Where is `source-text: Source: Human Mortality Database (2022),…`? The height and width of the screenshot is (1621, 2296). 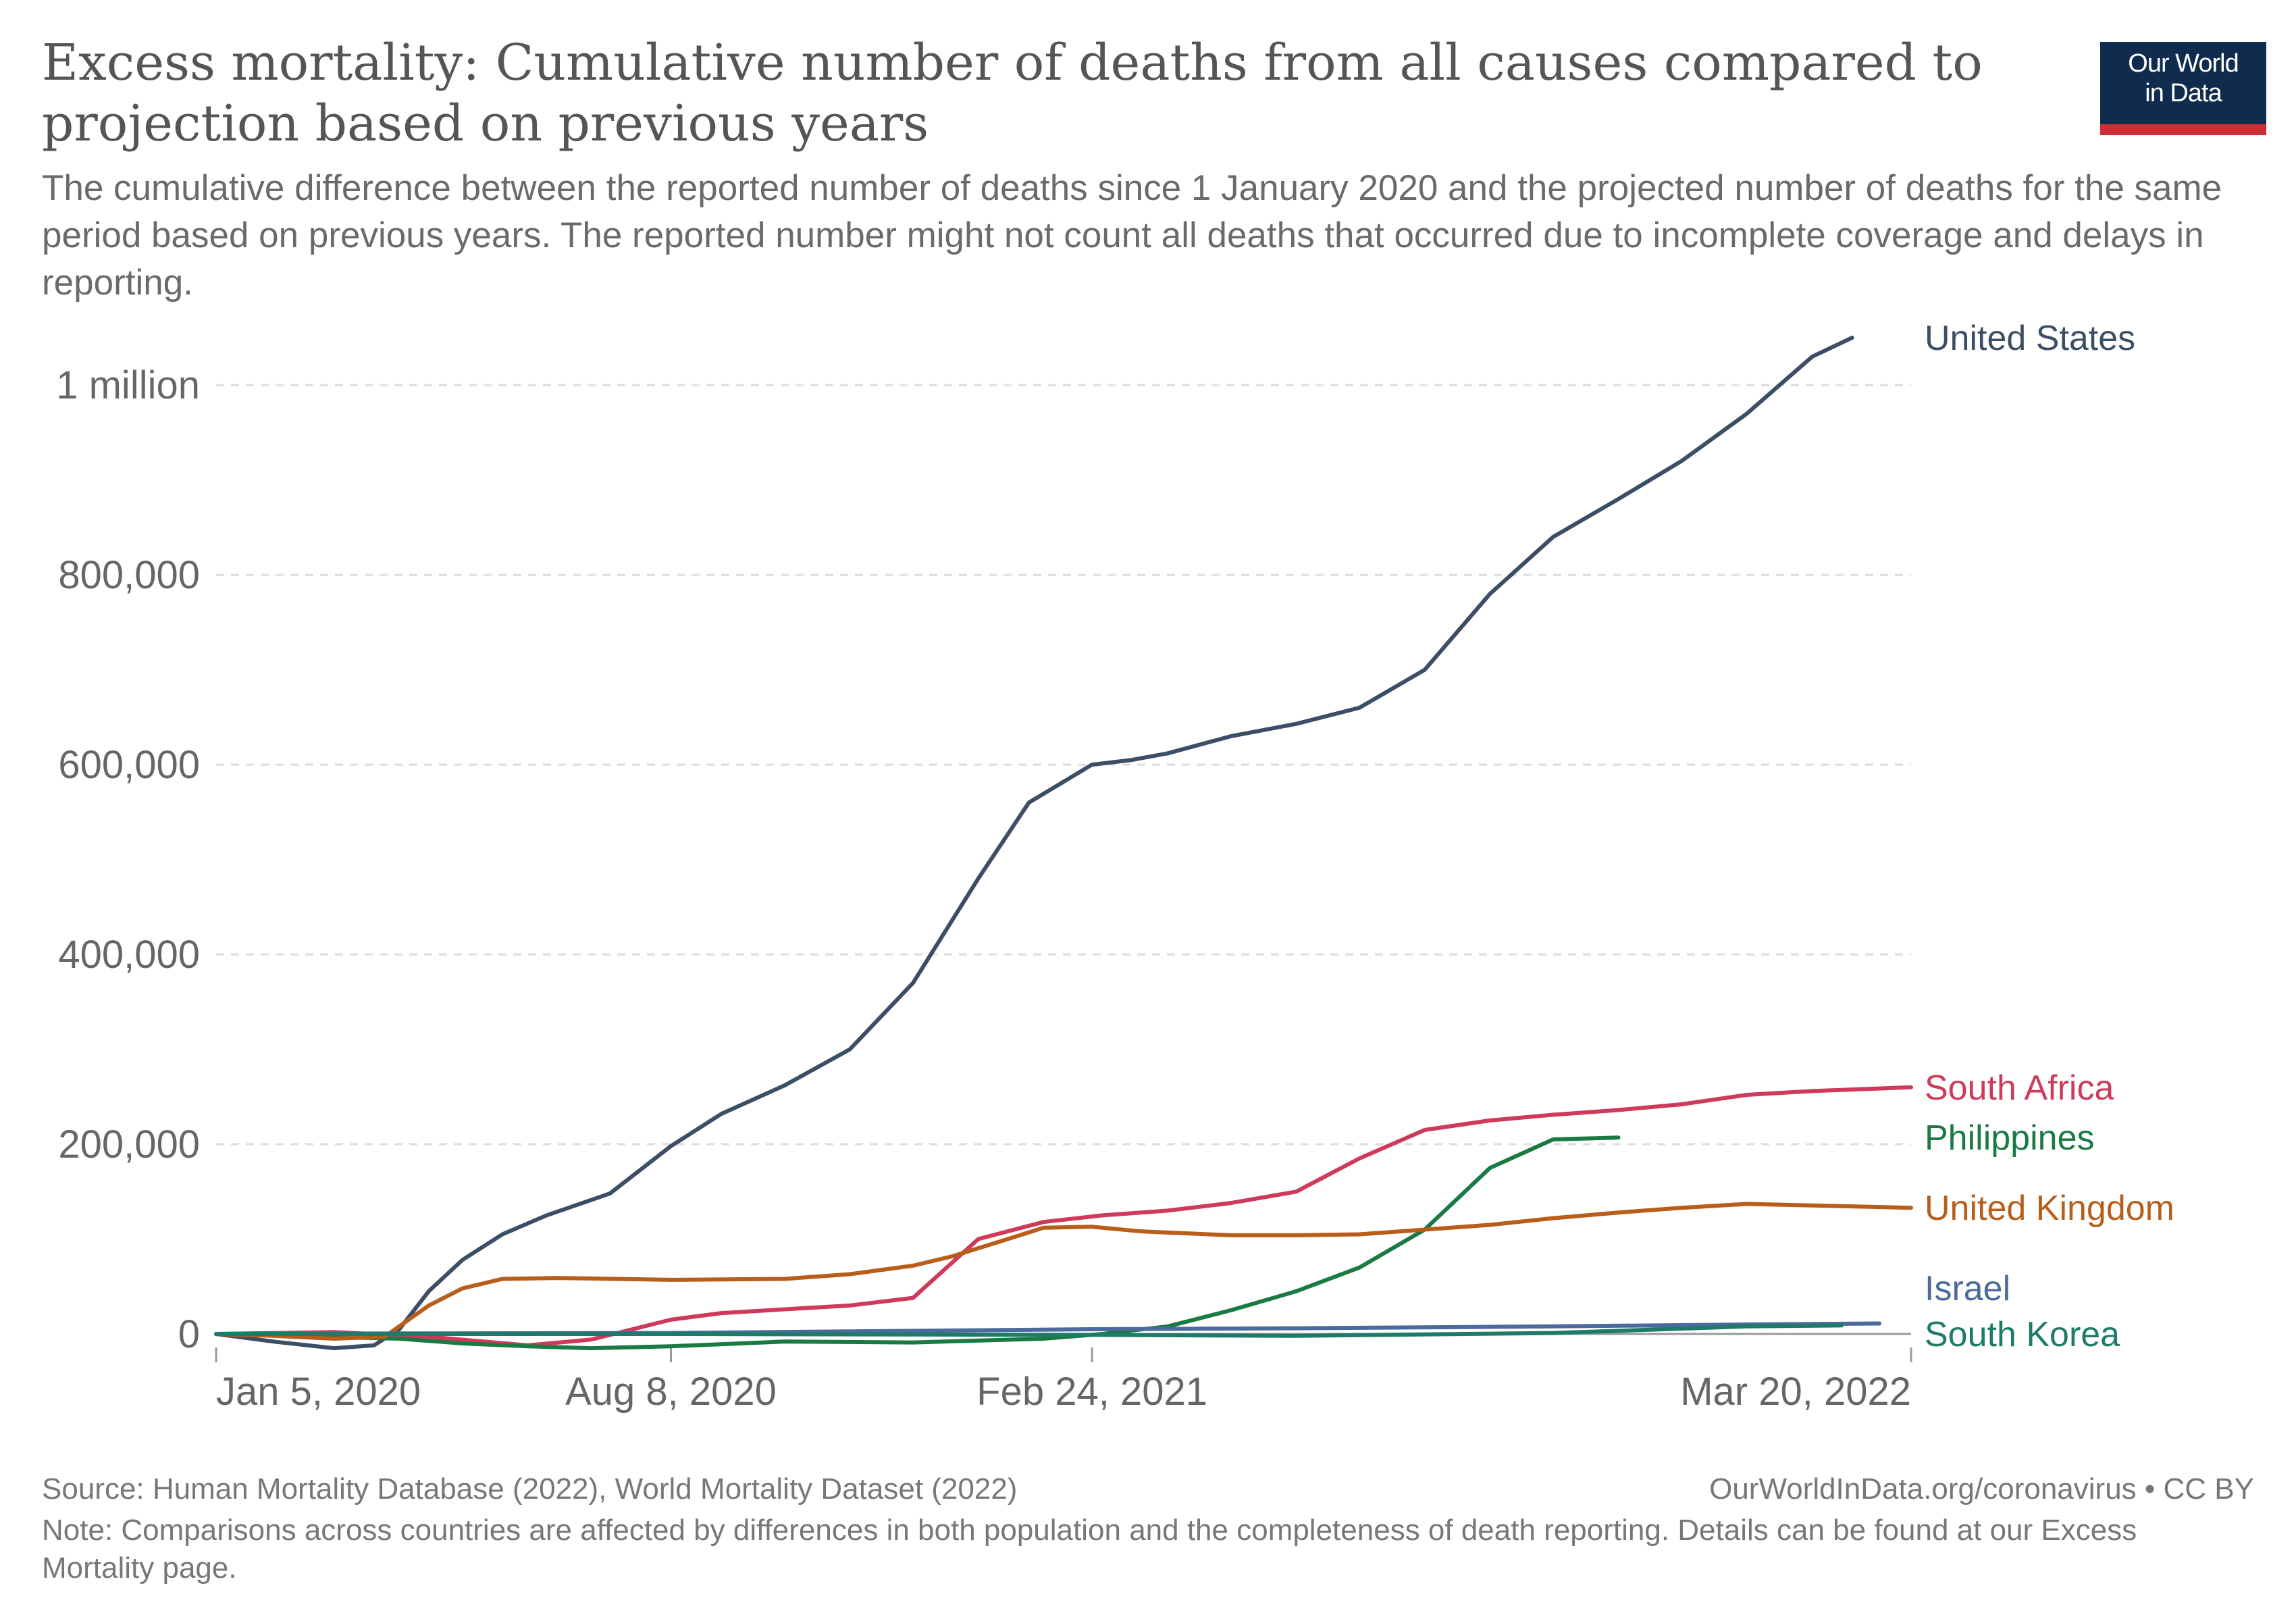 source-text: Source: Human Mortality Database (2022),… is located at coordinates (530, 1489).